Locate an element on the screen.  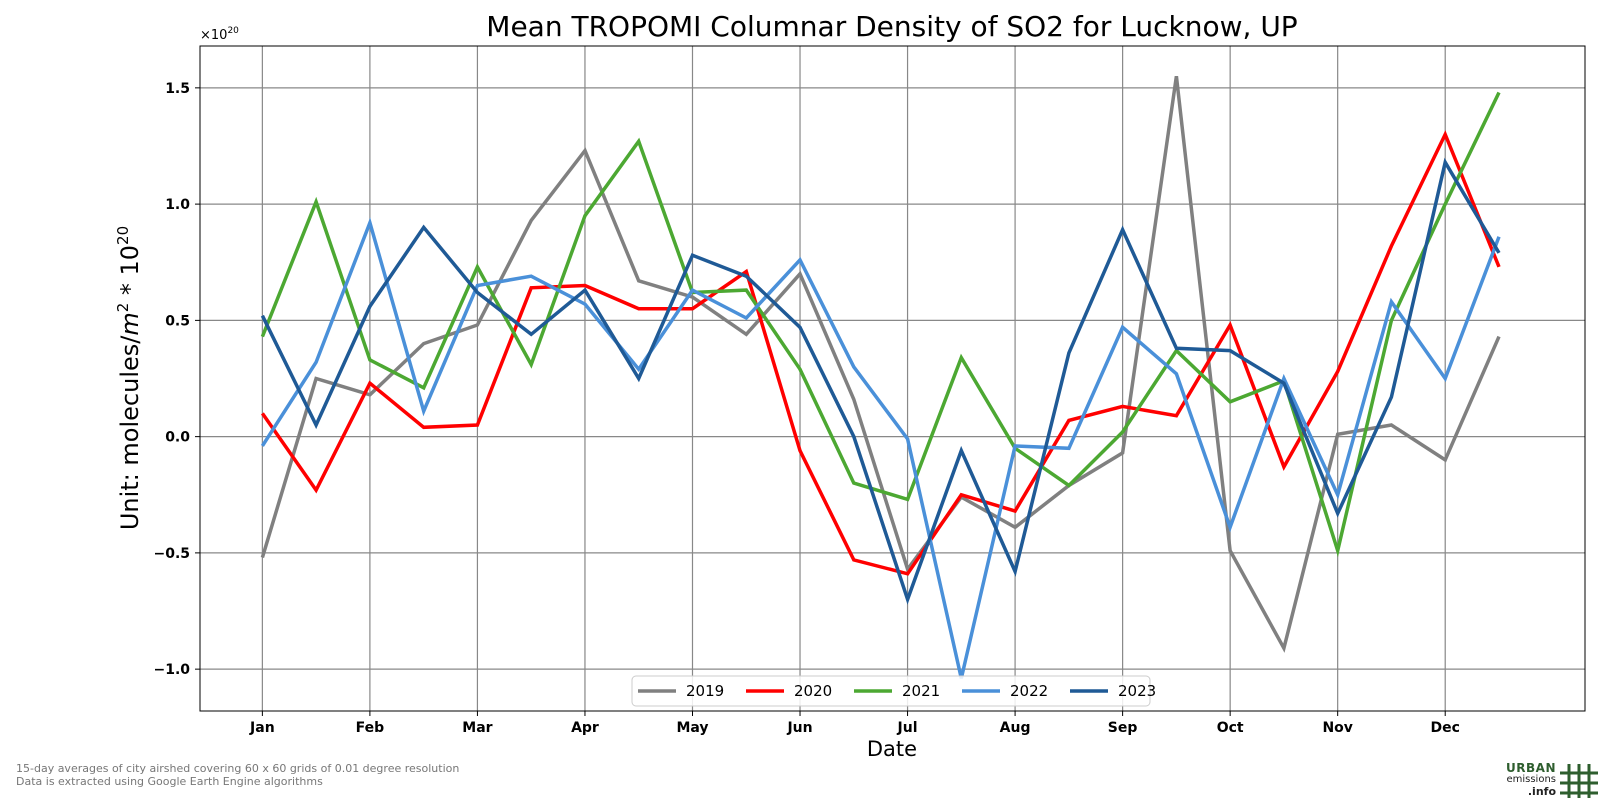
legend-label-2021: 2021 is located at coordinates (921, 691).